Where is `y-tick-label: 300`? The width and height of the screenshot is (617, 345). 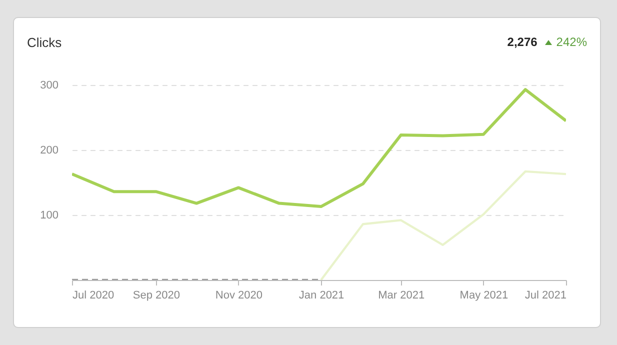
y-tick-label: 300 is located at coordinates (49, 86).